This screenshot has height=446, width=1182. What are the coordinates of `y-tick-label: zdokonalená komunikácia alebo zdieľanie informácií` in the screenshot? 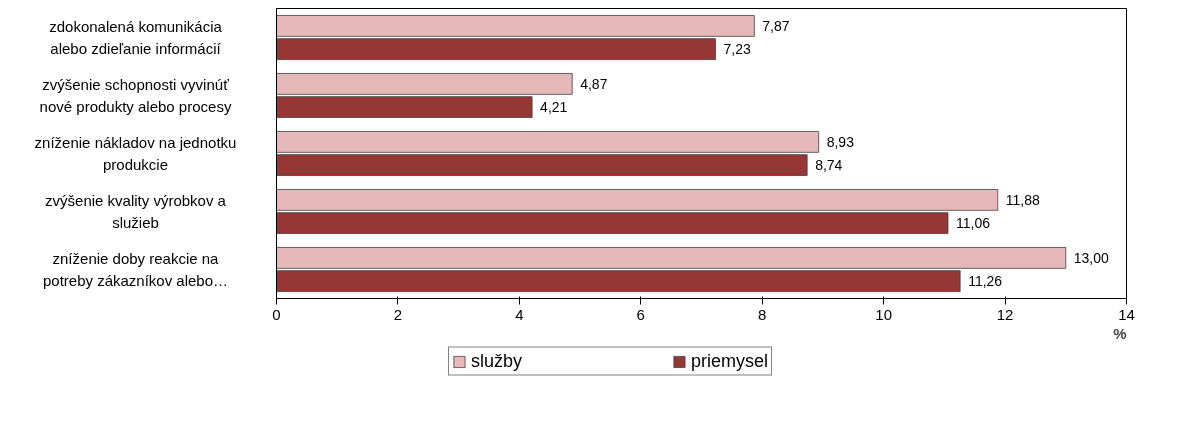 It's located at (136, 37).